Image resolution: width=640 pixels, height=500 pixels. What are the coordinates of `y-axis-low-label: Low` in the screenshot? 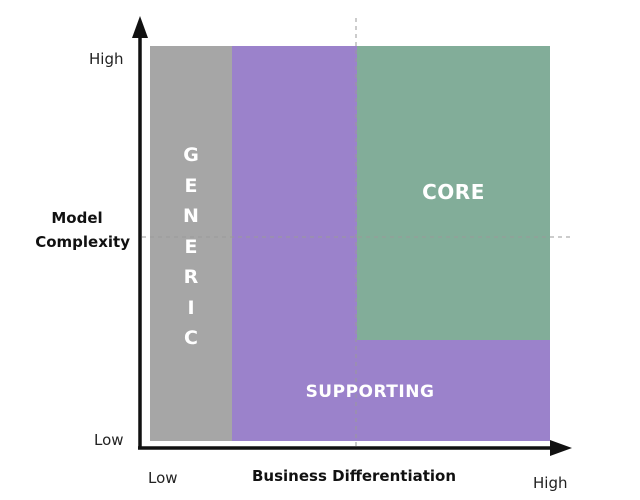 It's located at (109, 440).